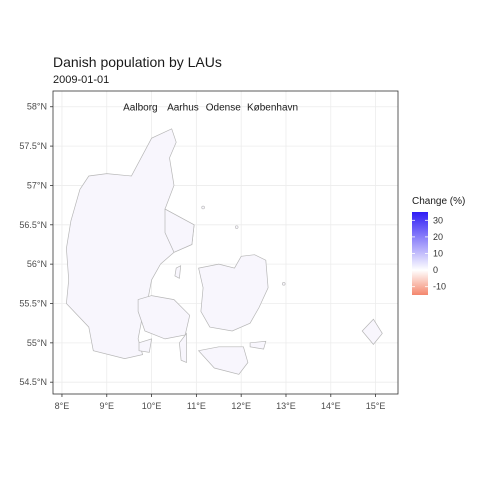 This screenshot has width=480, height=480. What do you see at coordinates (130, 243) in the screenshot?
I see `region-jutland` at bounding box center [130, 243].